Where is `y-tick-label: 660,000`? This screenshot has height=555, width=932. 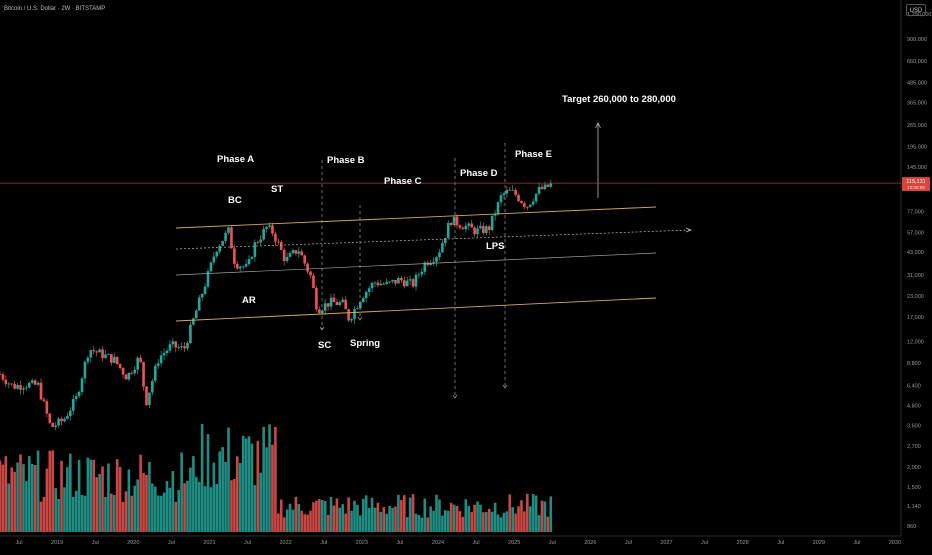 y-tick-label: 660,000 is located at coordinates (917, 62).